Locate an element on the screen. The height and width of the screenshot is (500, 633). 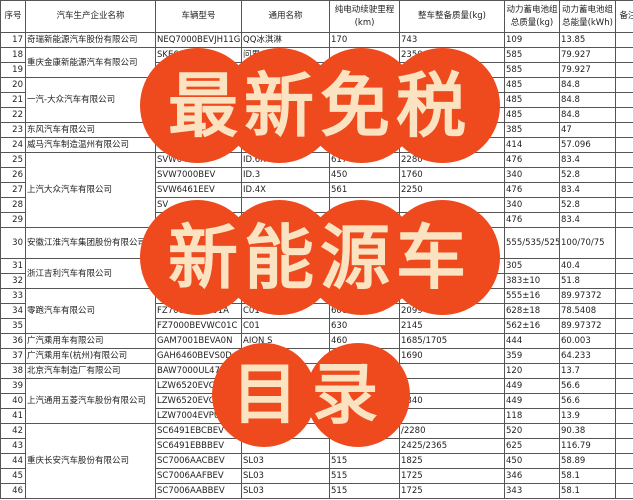
vehicle-model: SVW7000BEV is located at coordinates (198, 175).